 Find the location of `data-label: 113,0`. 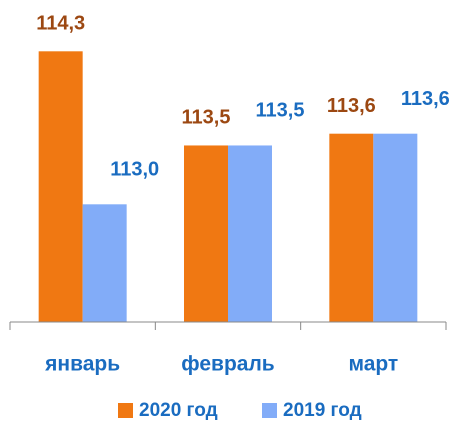

data-label: 113,0 is located at coordinates (134, 170).